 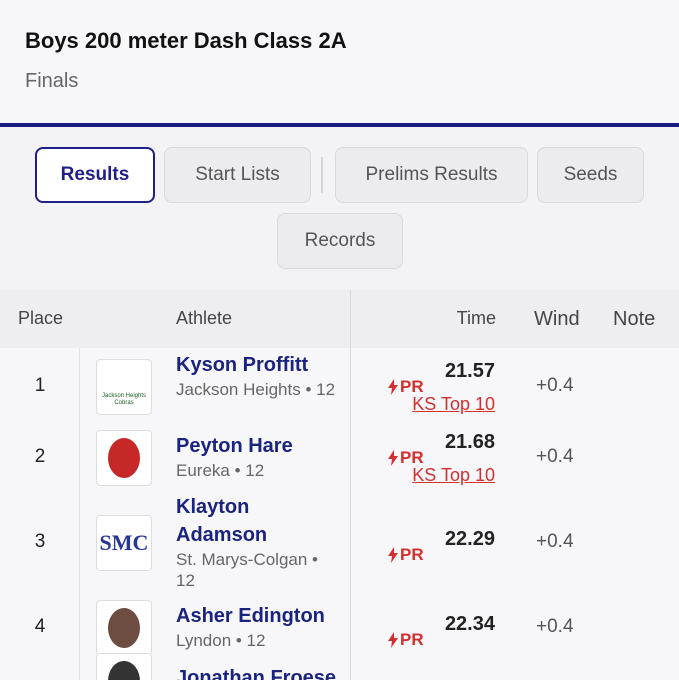 I want to click on logo-text: SMC, so click(x=124, y=542).